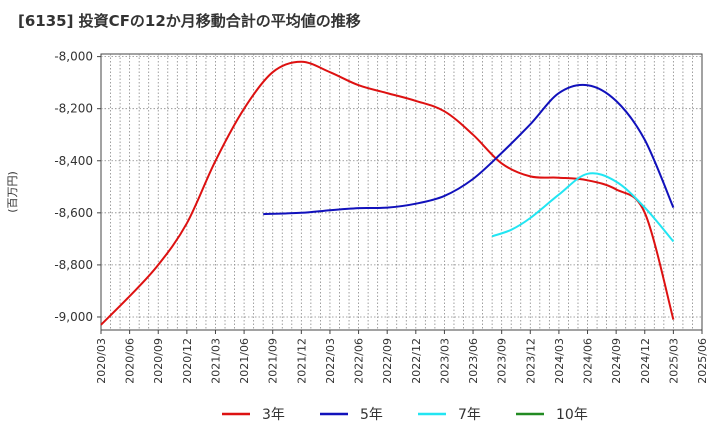 The height and width of the screenshot is (440, 720). What do you see at coordinates (444, 361) in the screenshot?
I see `x-tick-label: 2023/03` at bounding box center [444, 361].